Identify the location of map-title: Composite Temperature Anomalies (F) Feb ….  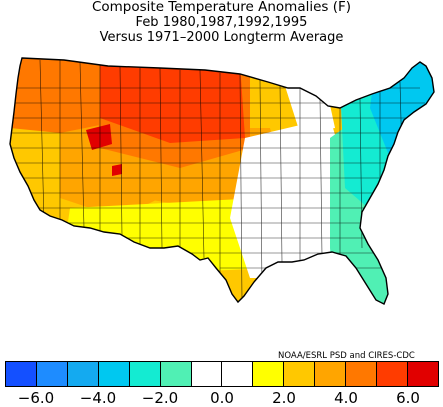
(221, 22).